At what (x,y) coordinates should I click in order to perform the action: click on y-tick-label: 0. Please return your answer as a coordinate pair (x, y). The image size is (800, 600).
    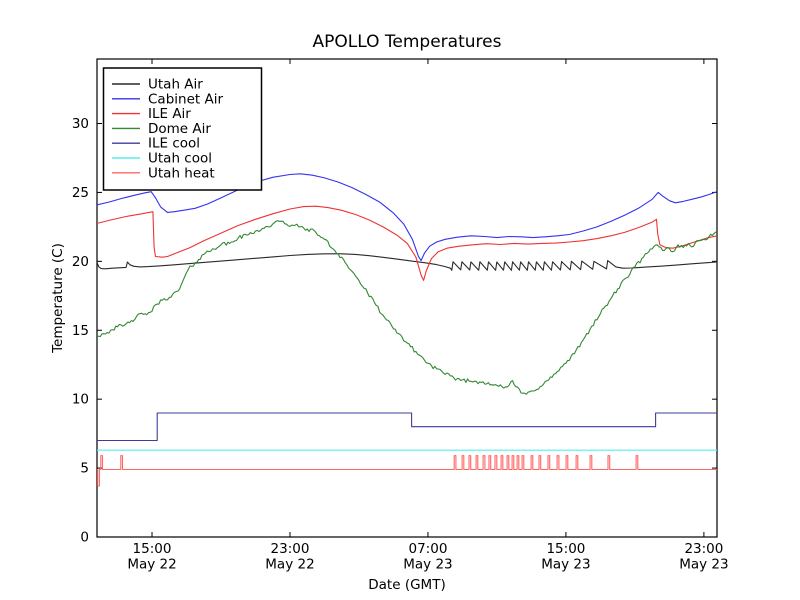
    Looking at the image, I should click on (84, 538).